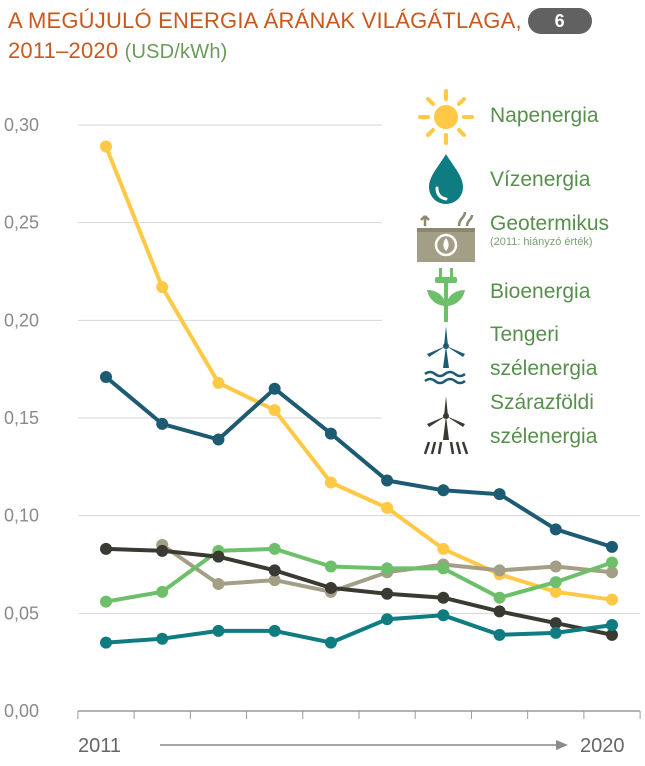 The width and height of the screenshot is (645, 766). What do you see at coordinates (541, 242) in the screenshot?
I see `legend-note-geotermikus: (2011: hiányzó érték)` at bounding box center [541, 242].